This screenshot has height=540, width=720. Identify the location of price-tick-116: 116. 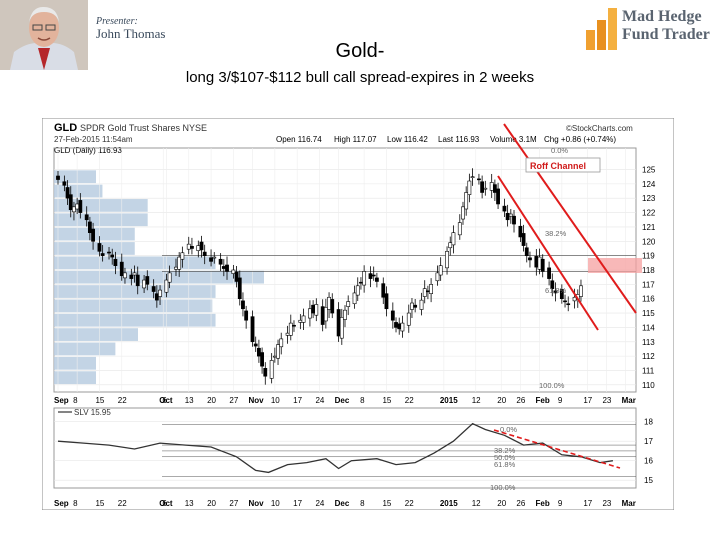
(648, 299).